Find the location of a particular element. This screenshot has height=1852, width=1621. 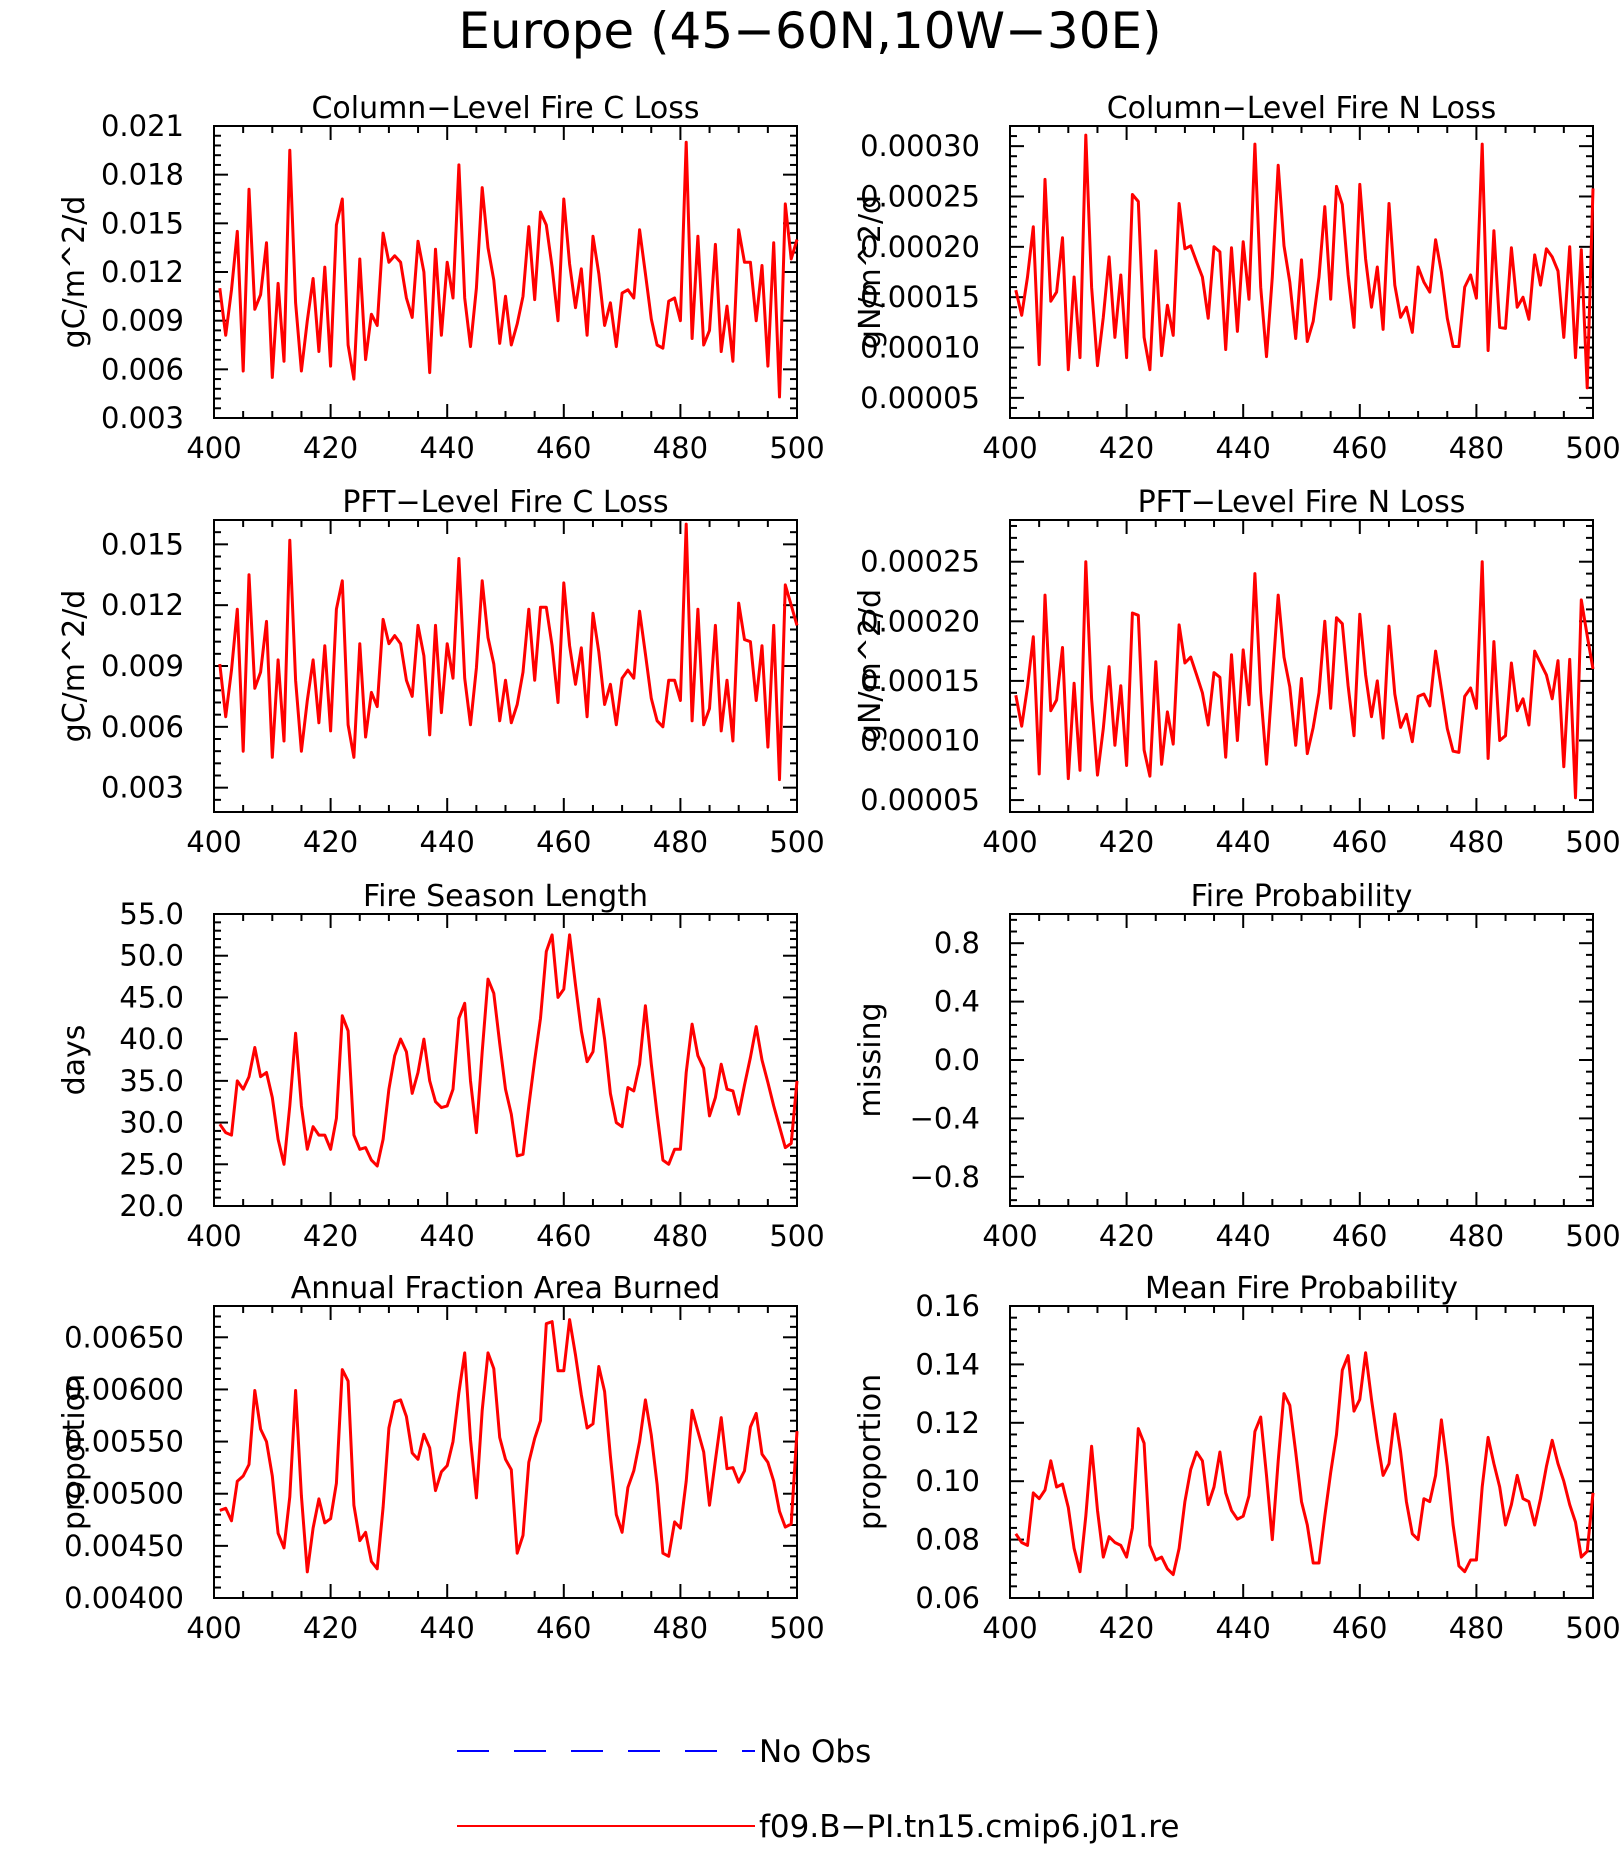

panel-title: Annual Fraction Area Burned is located at coordinates (506, 1288).